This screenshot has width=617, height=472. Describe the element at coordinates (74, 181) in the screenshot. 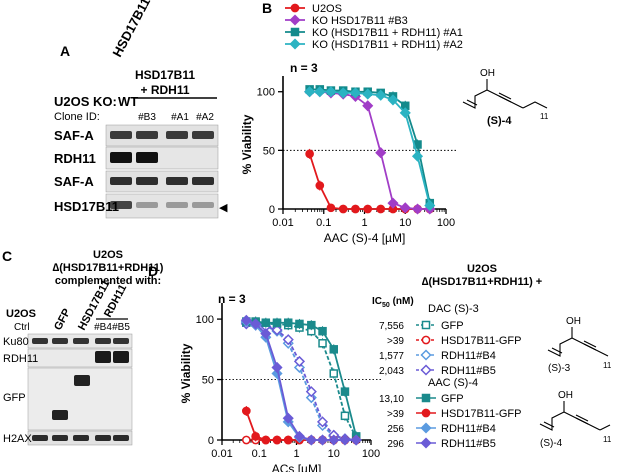

I see `band-label-safa-2: SAF-A` at that location.